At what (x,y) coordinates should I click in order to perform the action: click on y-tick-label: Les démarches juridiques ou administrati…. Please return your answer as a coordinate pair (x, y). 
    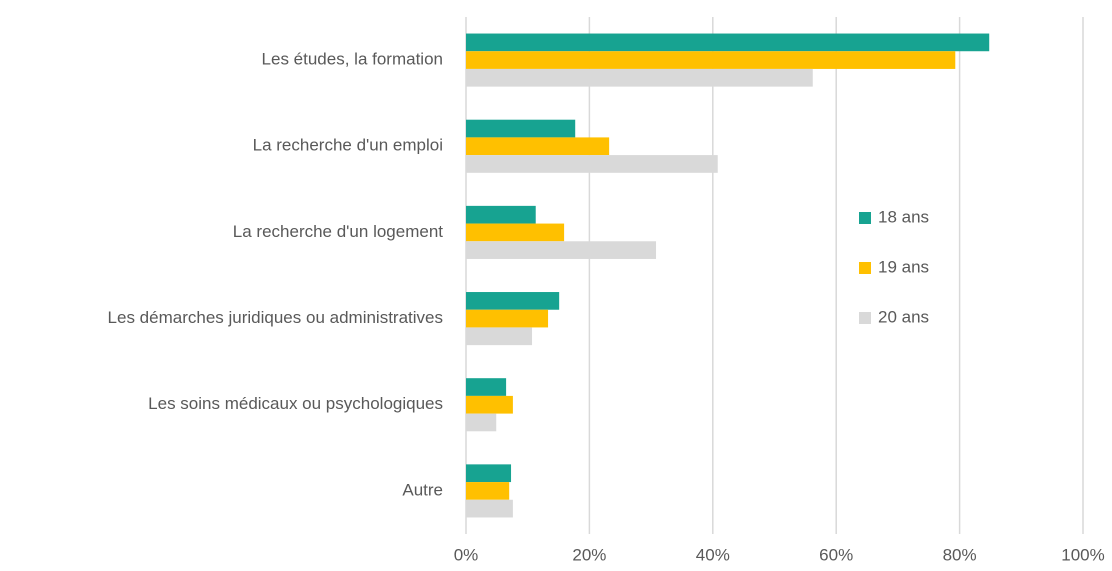
    Looking at the image, I should click on (275, 317).